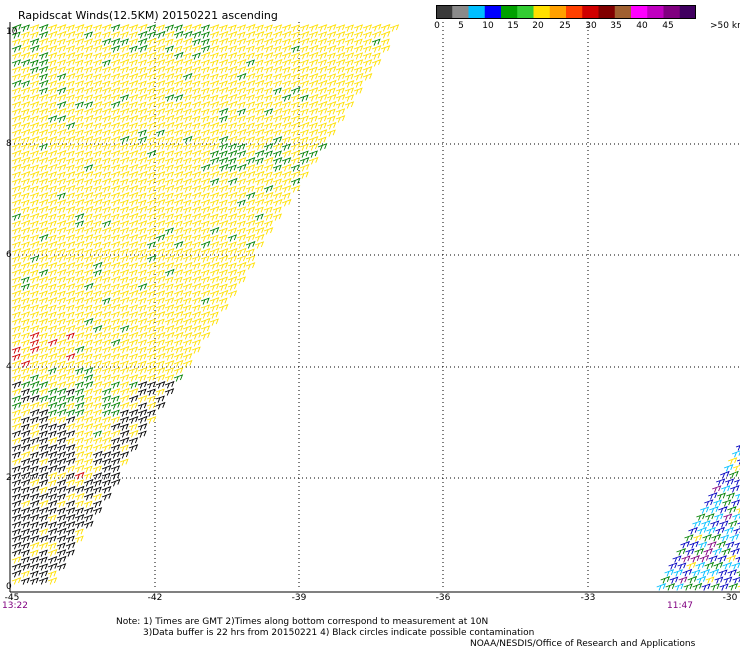 This screenshot has width=740, height=650. What do you see at coordinates (672, 12) in the screenshot?
I see `colorbar-swatch` at bounding box center [672, 12].